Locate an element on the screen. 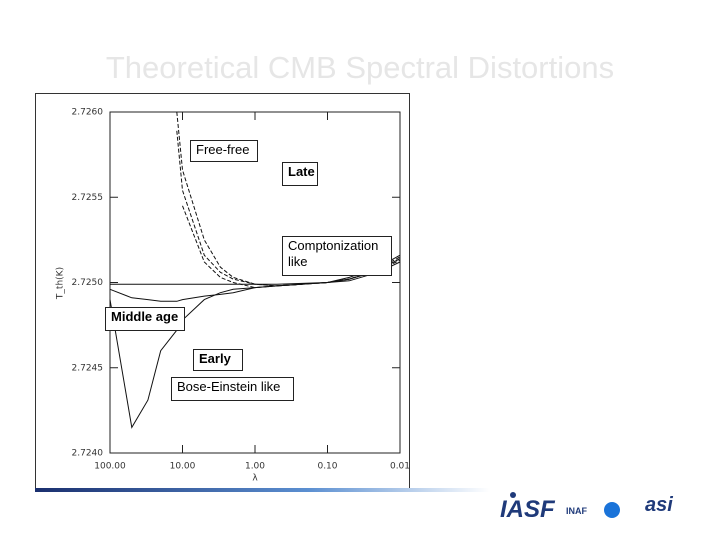  y-axis-label: T_th(K) is located at coordinates (61, 283).